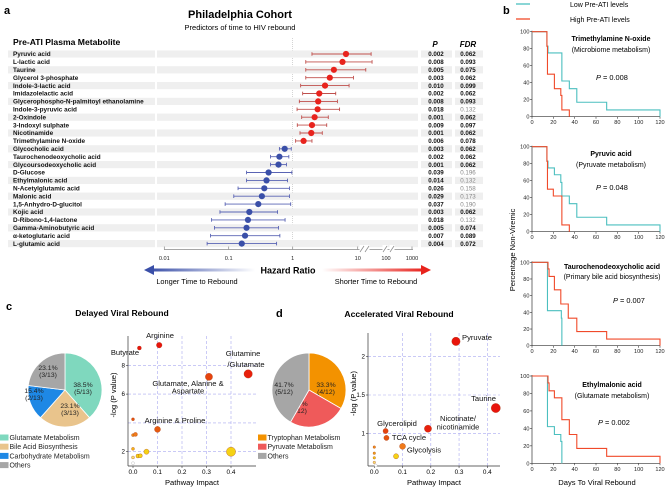  I want to click on km-y-tick-label: 40, so click(526, 429).